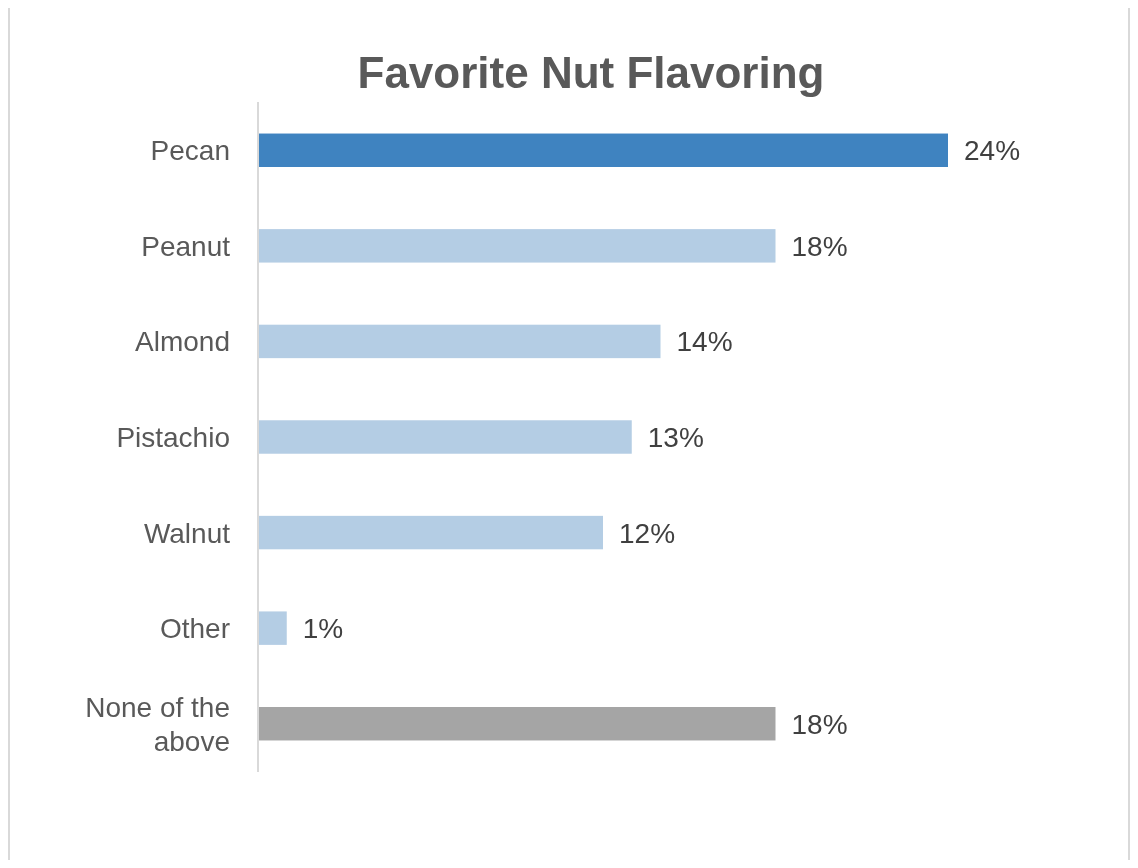 This screenshot has width=1138, height=868. I want to click on y-tick-label: Walnut, so click(187, 533).